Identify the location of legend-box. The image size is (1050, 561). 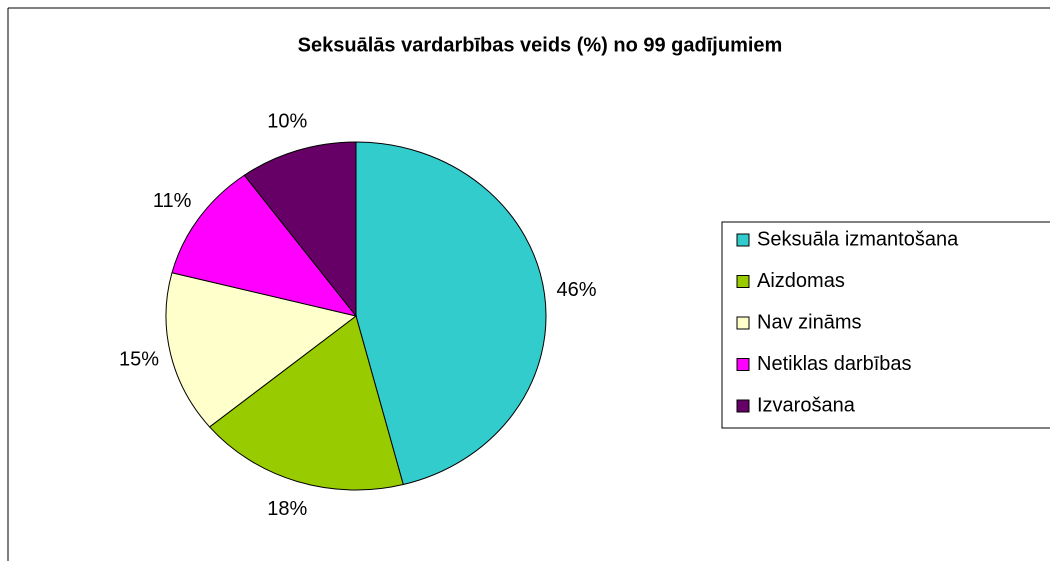
(885, 325).